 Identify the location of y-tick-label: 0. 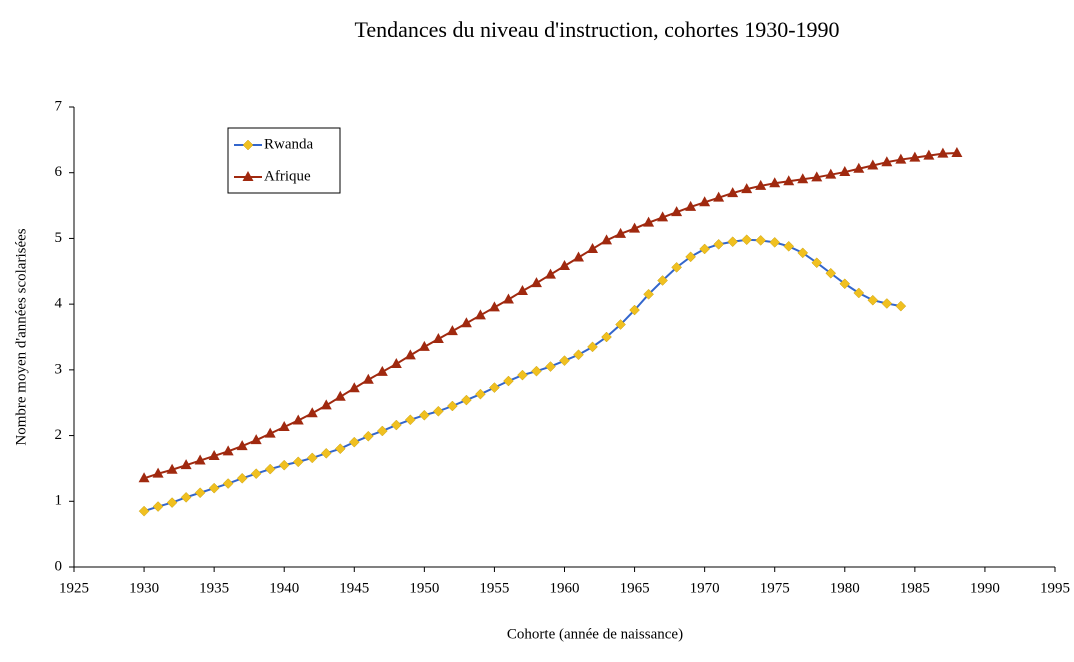
(59, 566).